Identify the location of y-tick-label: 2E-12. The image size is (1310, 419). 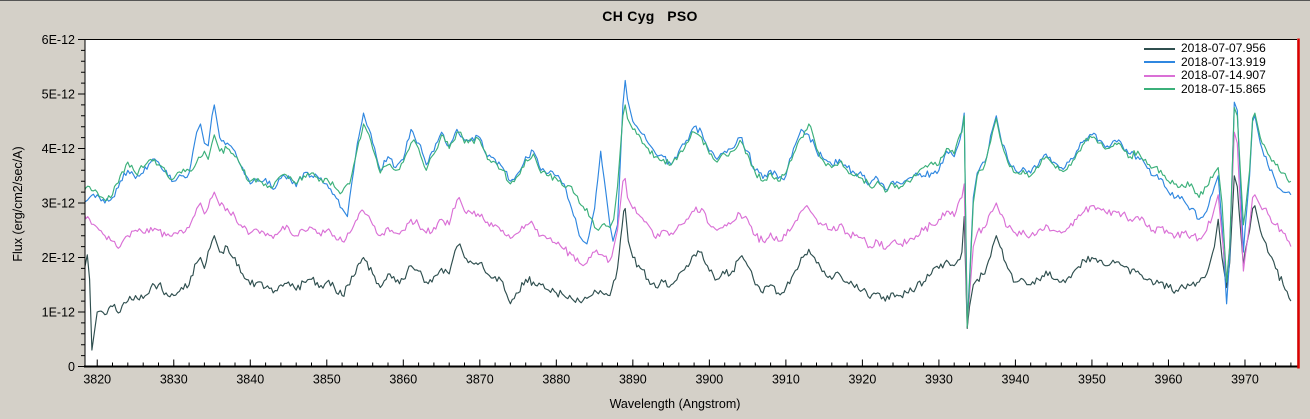
(58, 258).